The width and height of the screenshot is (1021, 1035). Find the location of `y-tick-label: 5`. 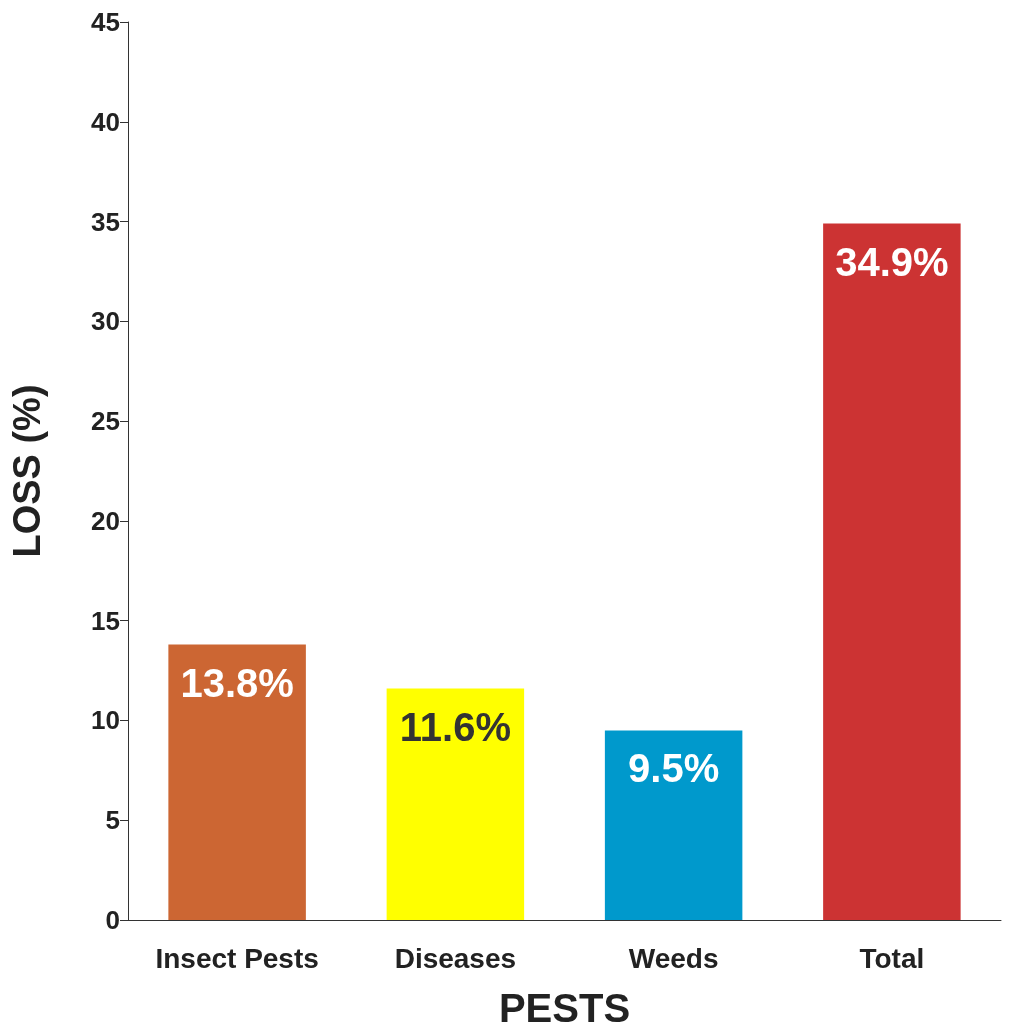

y-tick-label: 5 is located at coordinates (112, 820).